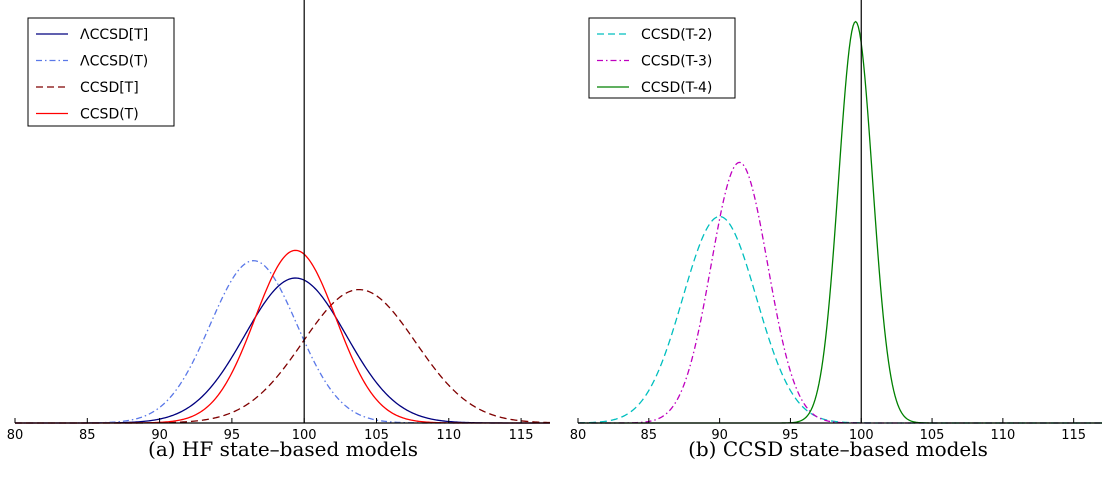 The image size is (1103, 484). I want to click on legend-entry-label: ΛCCSD(T), so click(114, 62).